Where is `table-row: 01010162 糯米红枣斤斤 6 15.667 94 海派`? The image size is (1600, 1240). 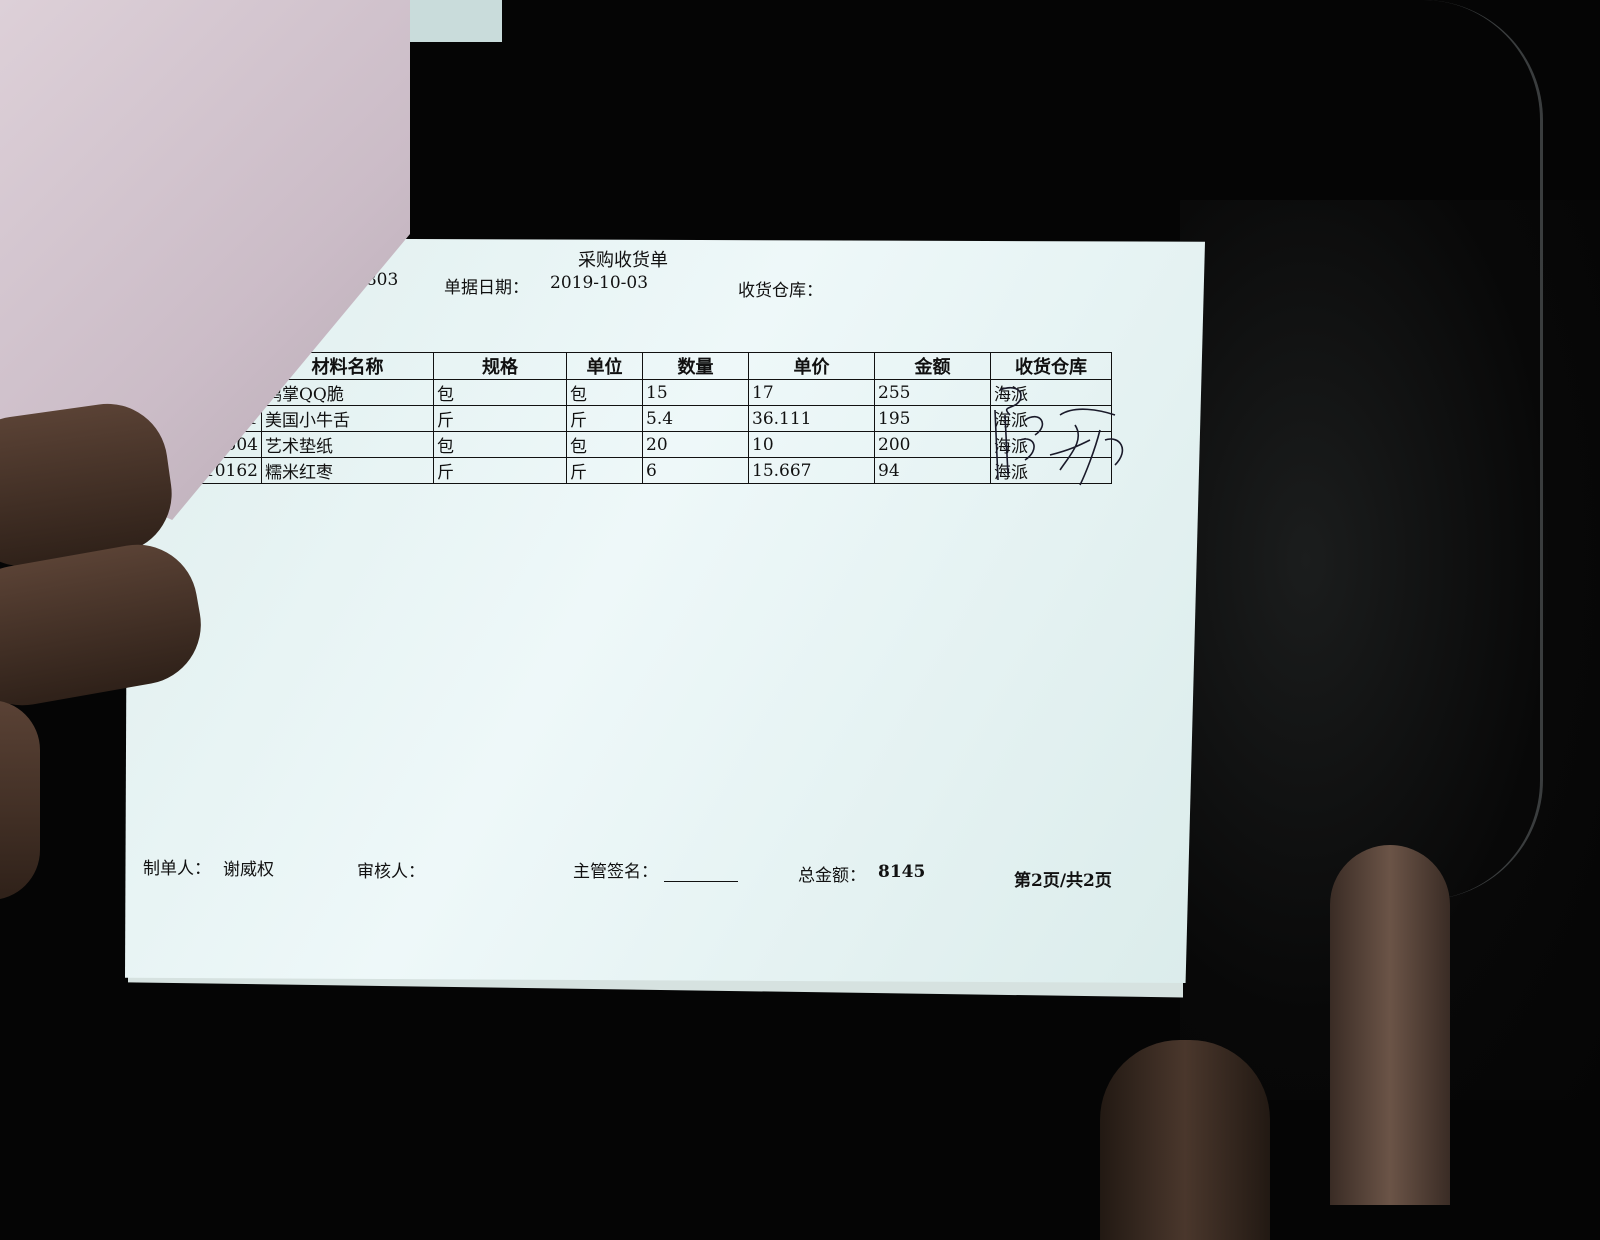 table-row: 01010162 糯米红枣斤斤 6 15.667 94 海派 is located at coordinates (636, 470).